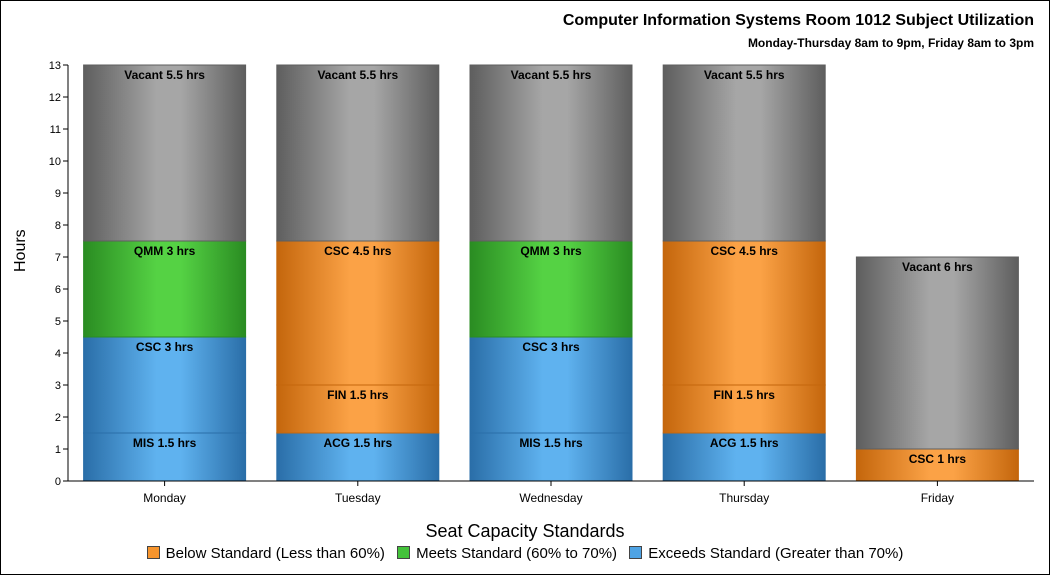 This screenshot has width=1050, height=575. Describe the element at coordinates (58, 418) in the screenshot. I see `y-tick-label: 2` at that location.